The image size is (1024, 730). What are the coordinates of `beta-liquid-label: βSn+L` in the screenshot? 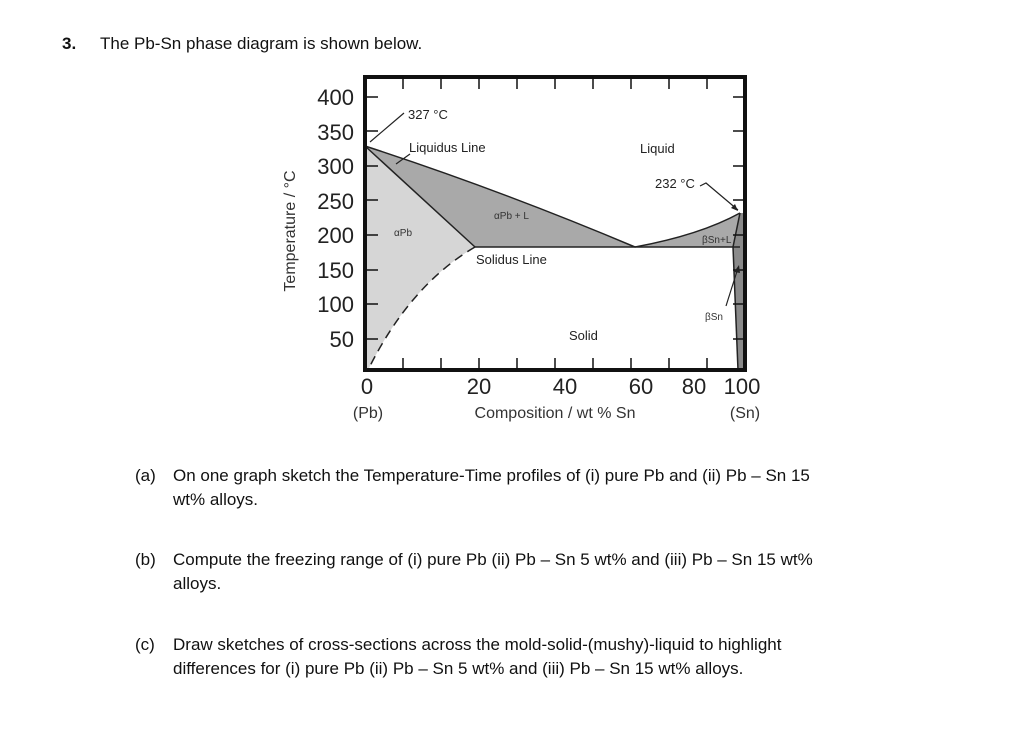 It's located at (717, 240).